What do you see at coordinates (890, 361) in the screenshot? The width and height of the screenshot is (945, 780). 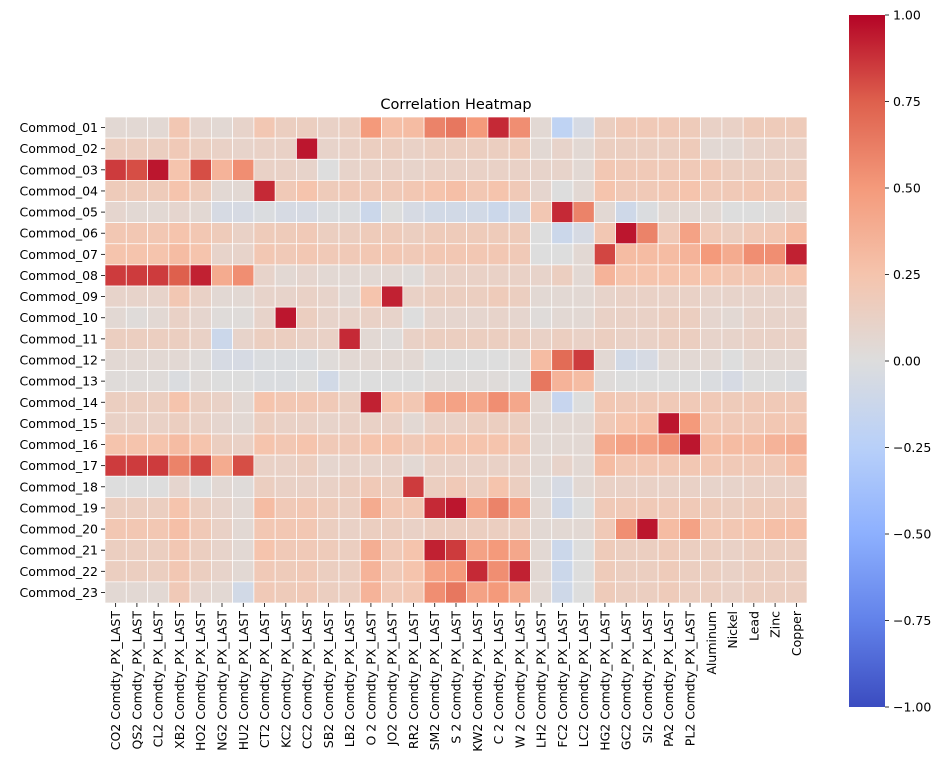 I see `colorbar: 1.00 0.75 0.50 0.25 0.00 −0.25 −0.50 −0.75 −1.00` at bounding box center [890, 361].